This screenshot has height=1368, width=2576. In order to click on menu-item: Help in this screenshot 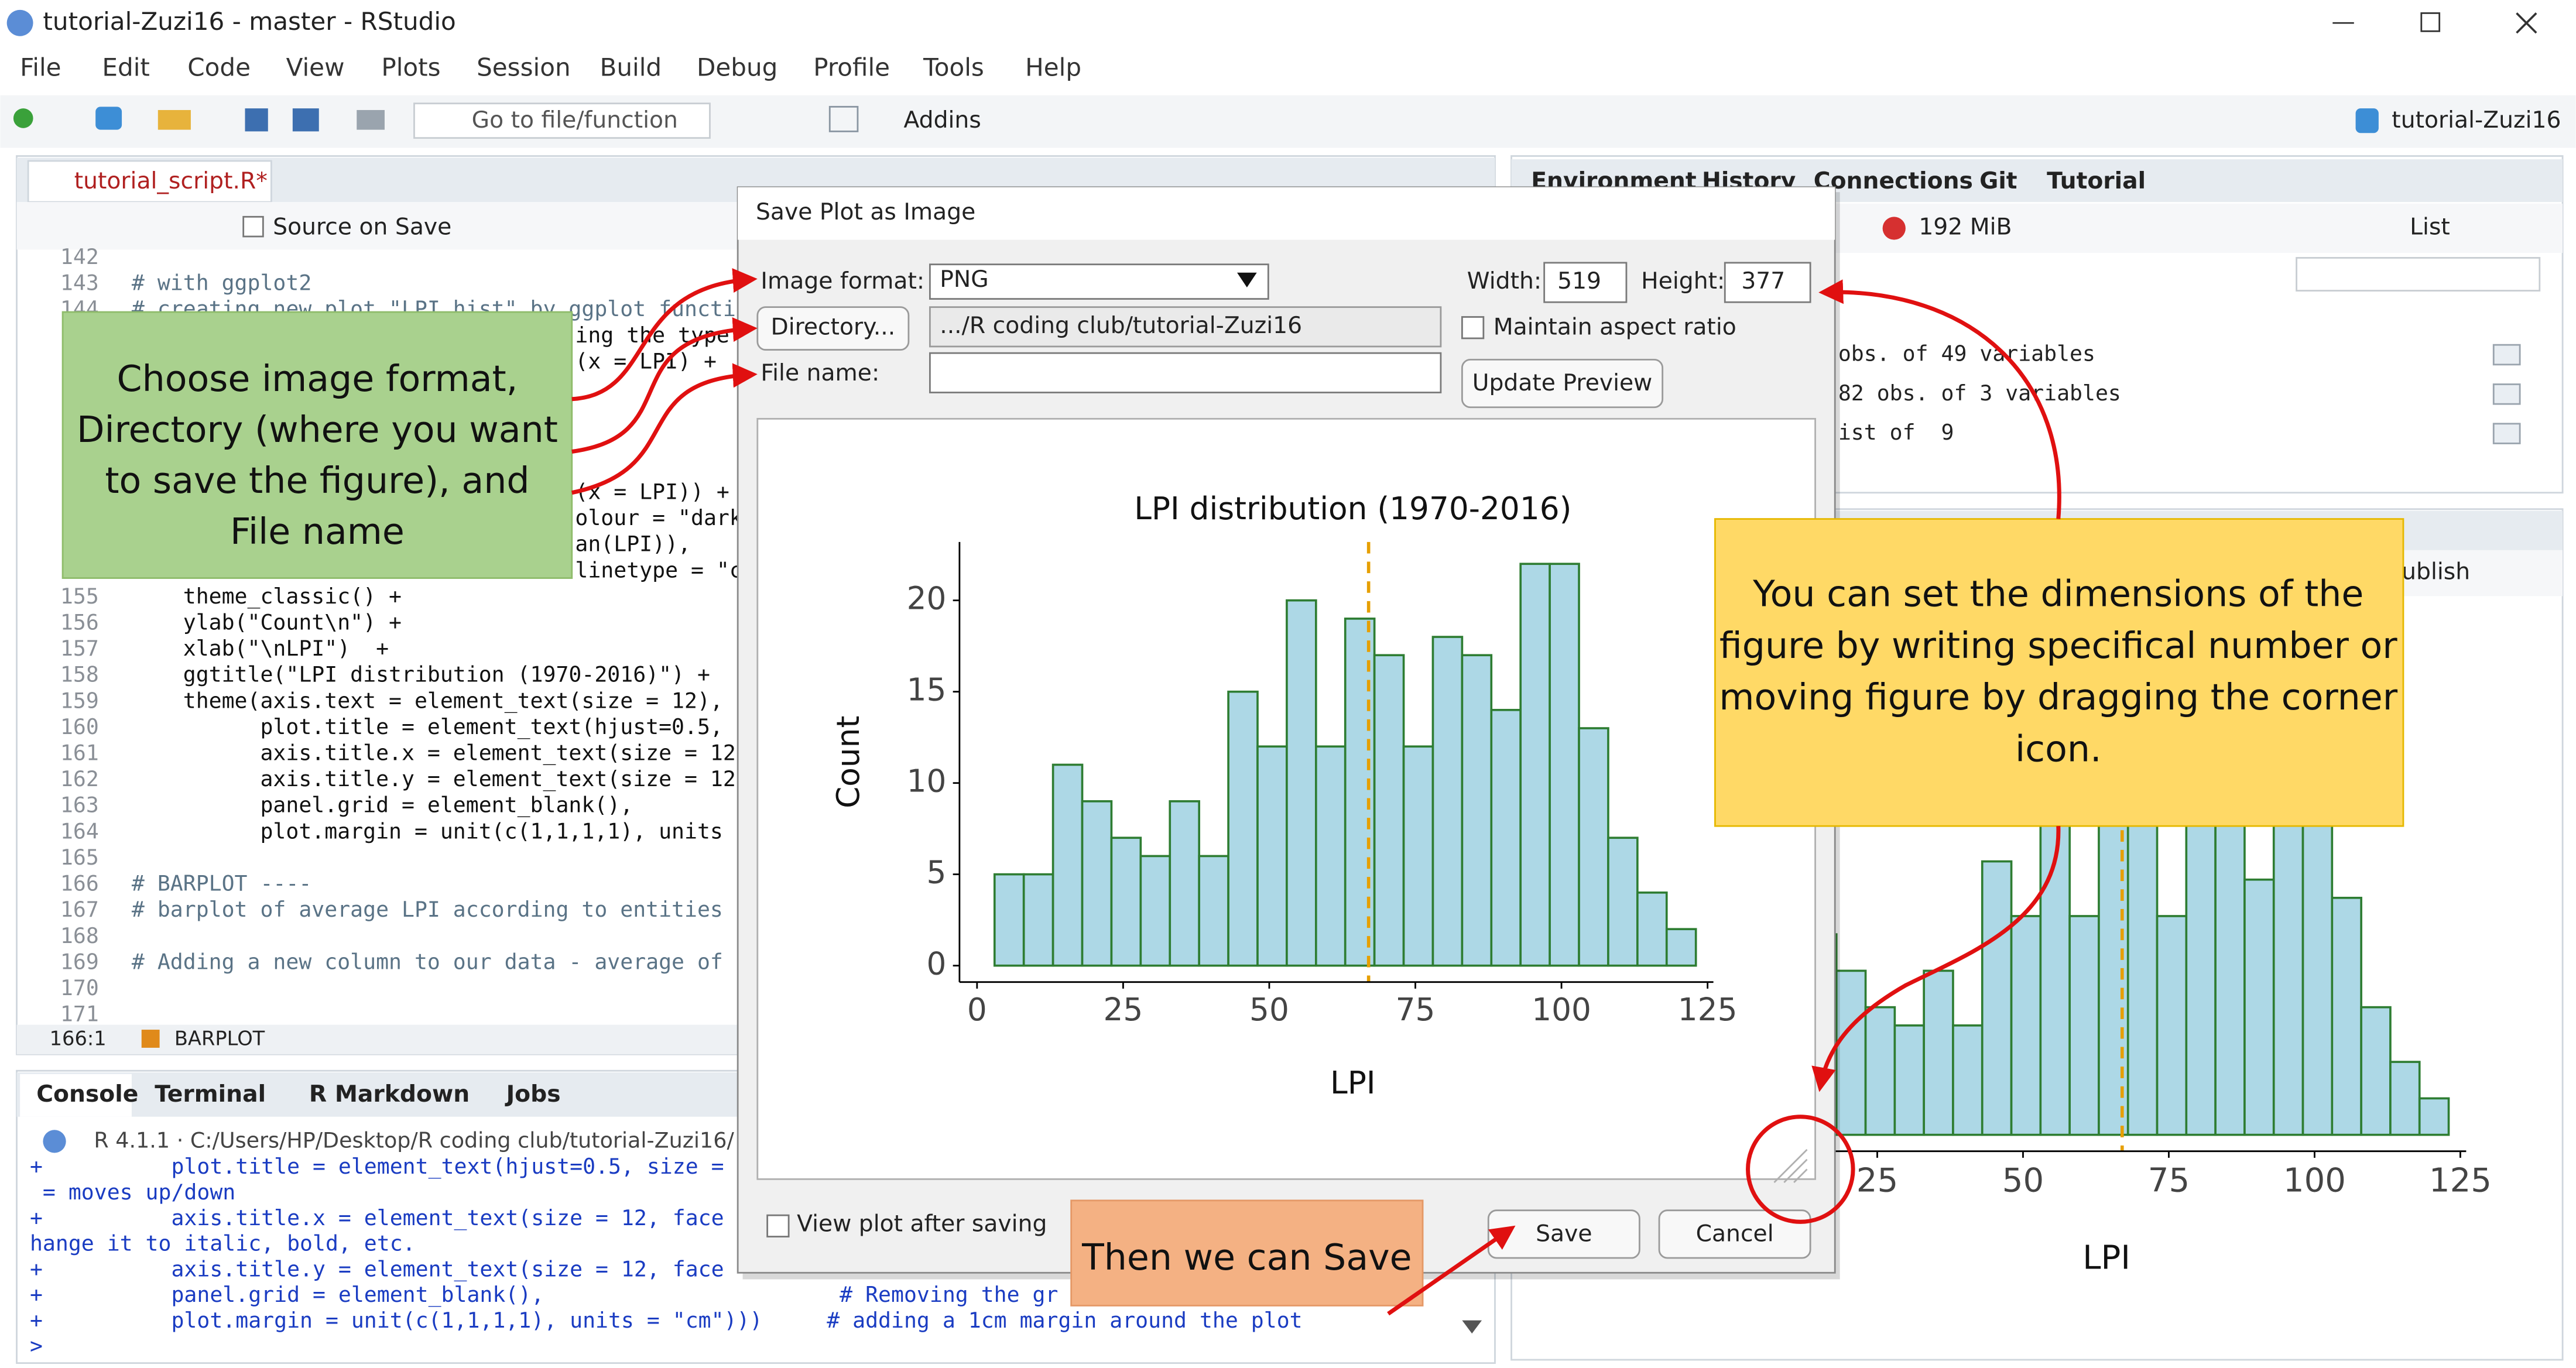, I will do `click(1053, 67)`.